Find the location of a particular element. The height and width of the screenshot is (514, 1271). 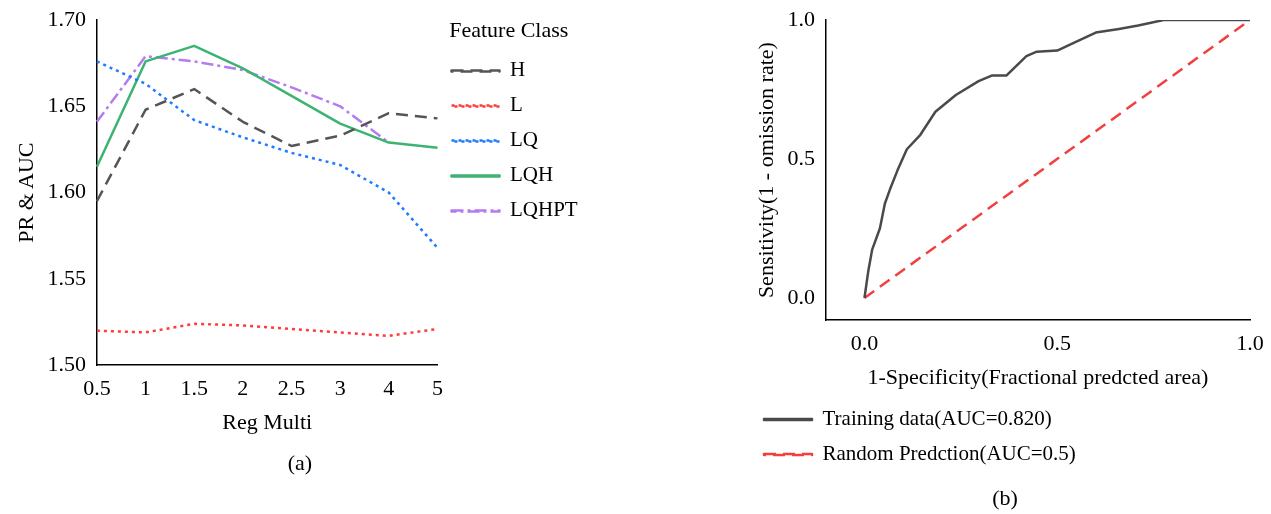

x-axis-title: Reg Multi is located at coordinates (267, 421).